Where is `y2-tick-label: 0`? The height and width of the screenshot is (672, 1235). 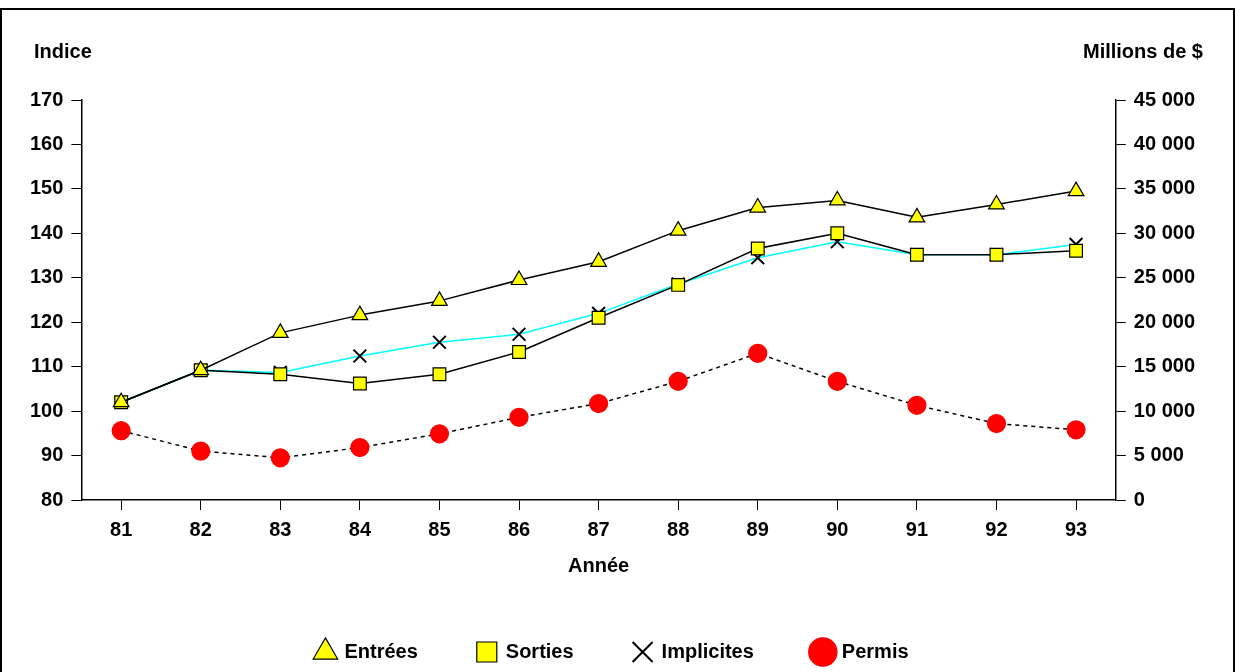
y2-tick-label: 0 is located at coordinates (1139, 498).